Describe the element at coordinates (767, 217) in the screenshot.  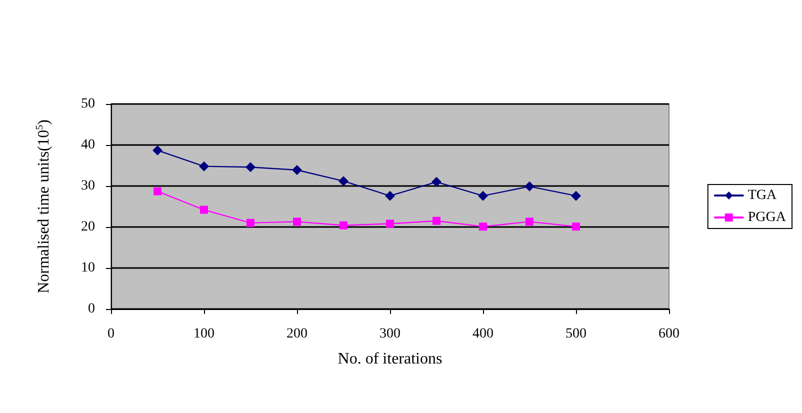
I see `legend-label: PGGA` at that location.